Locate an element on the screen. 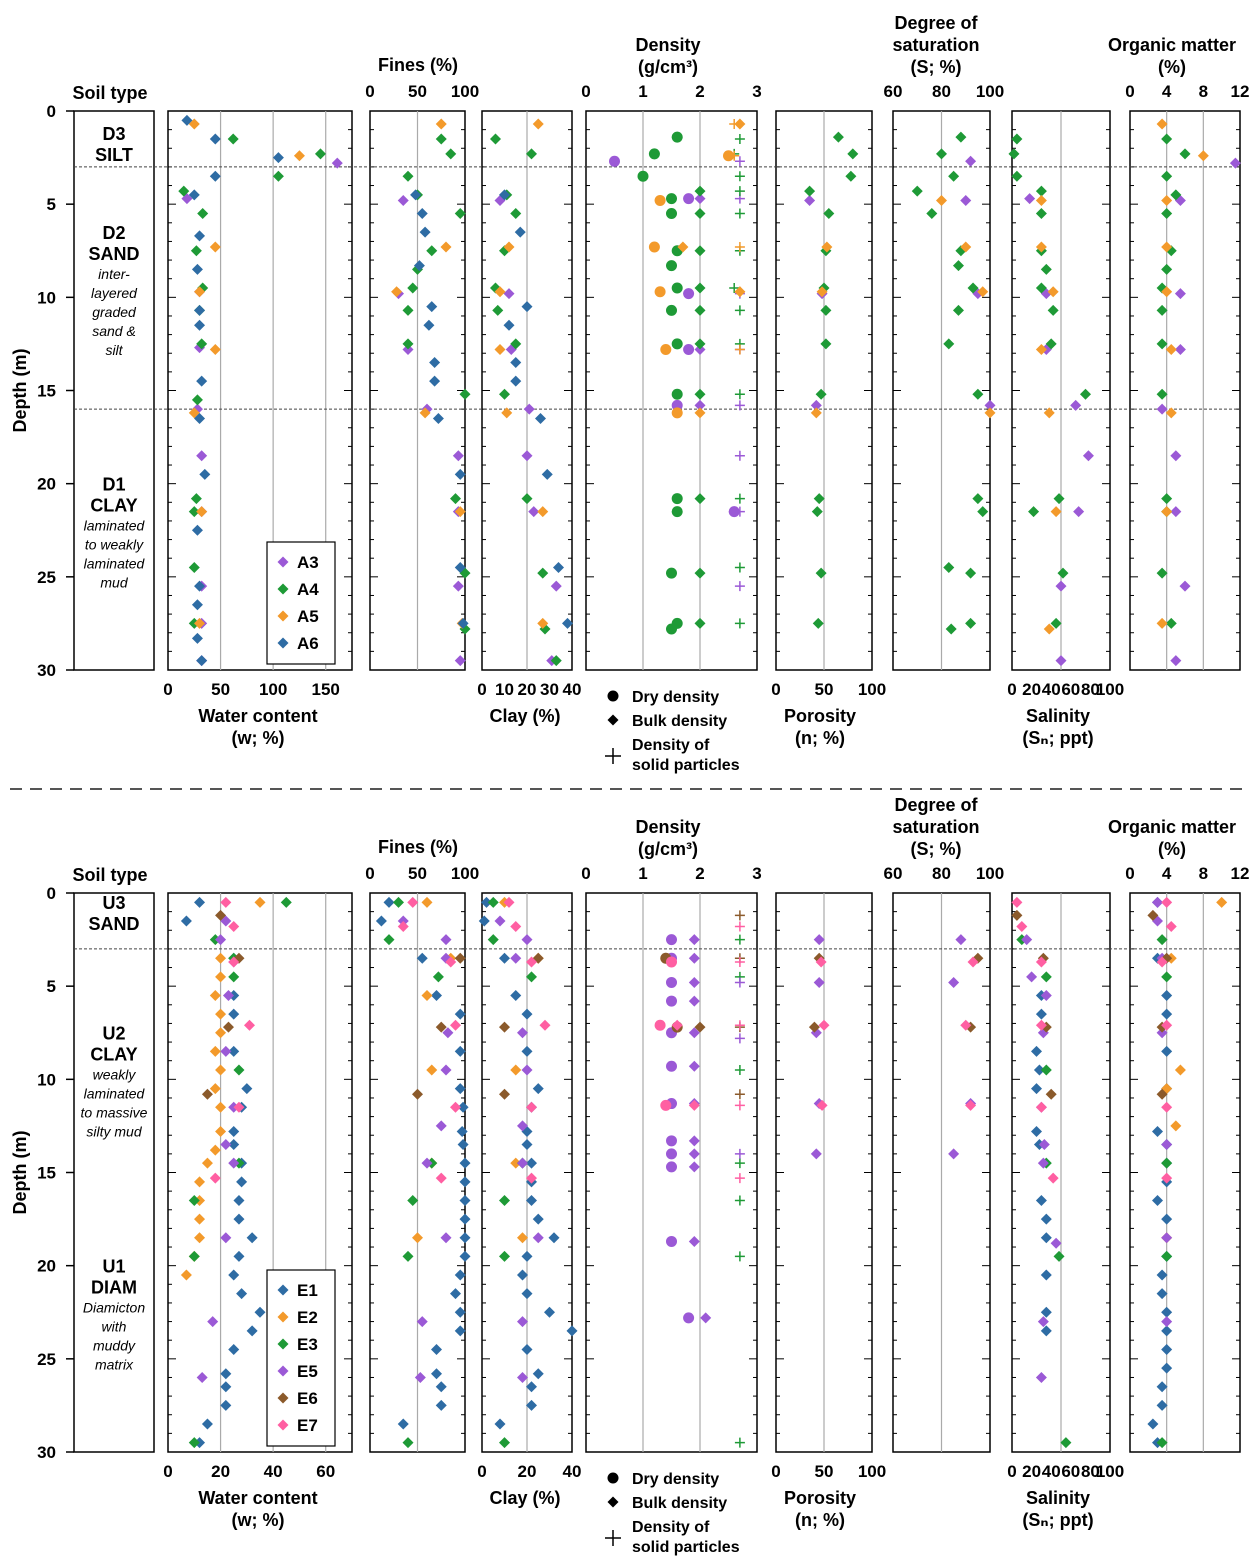 The height and width of the screenshot is (1560, 1257). organic-tick-label: 0 is located at coordinates (1129, 91).